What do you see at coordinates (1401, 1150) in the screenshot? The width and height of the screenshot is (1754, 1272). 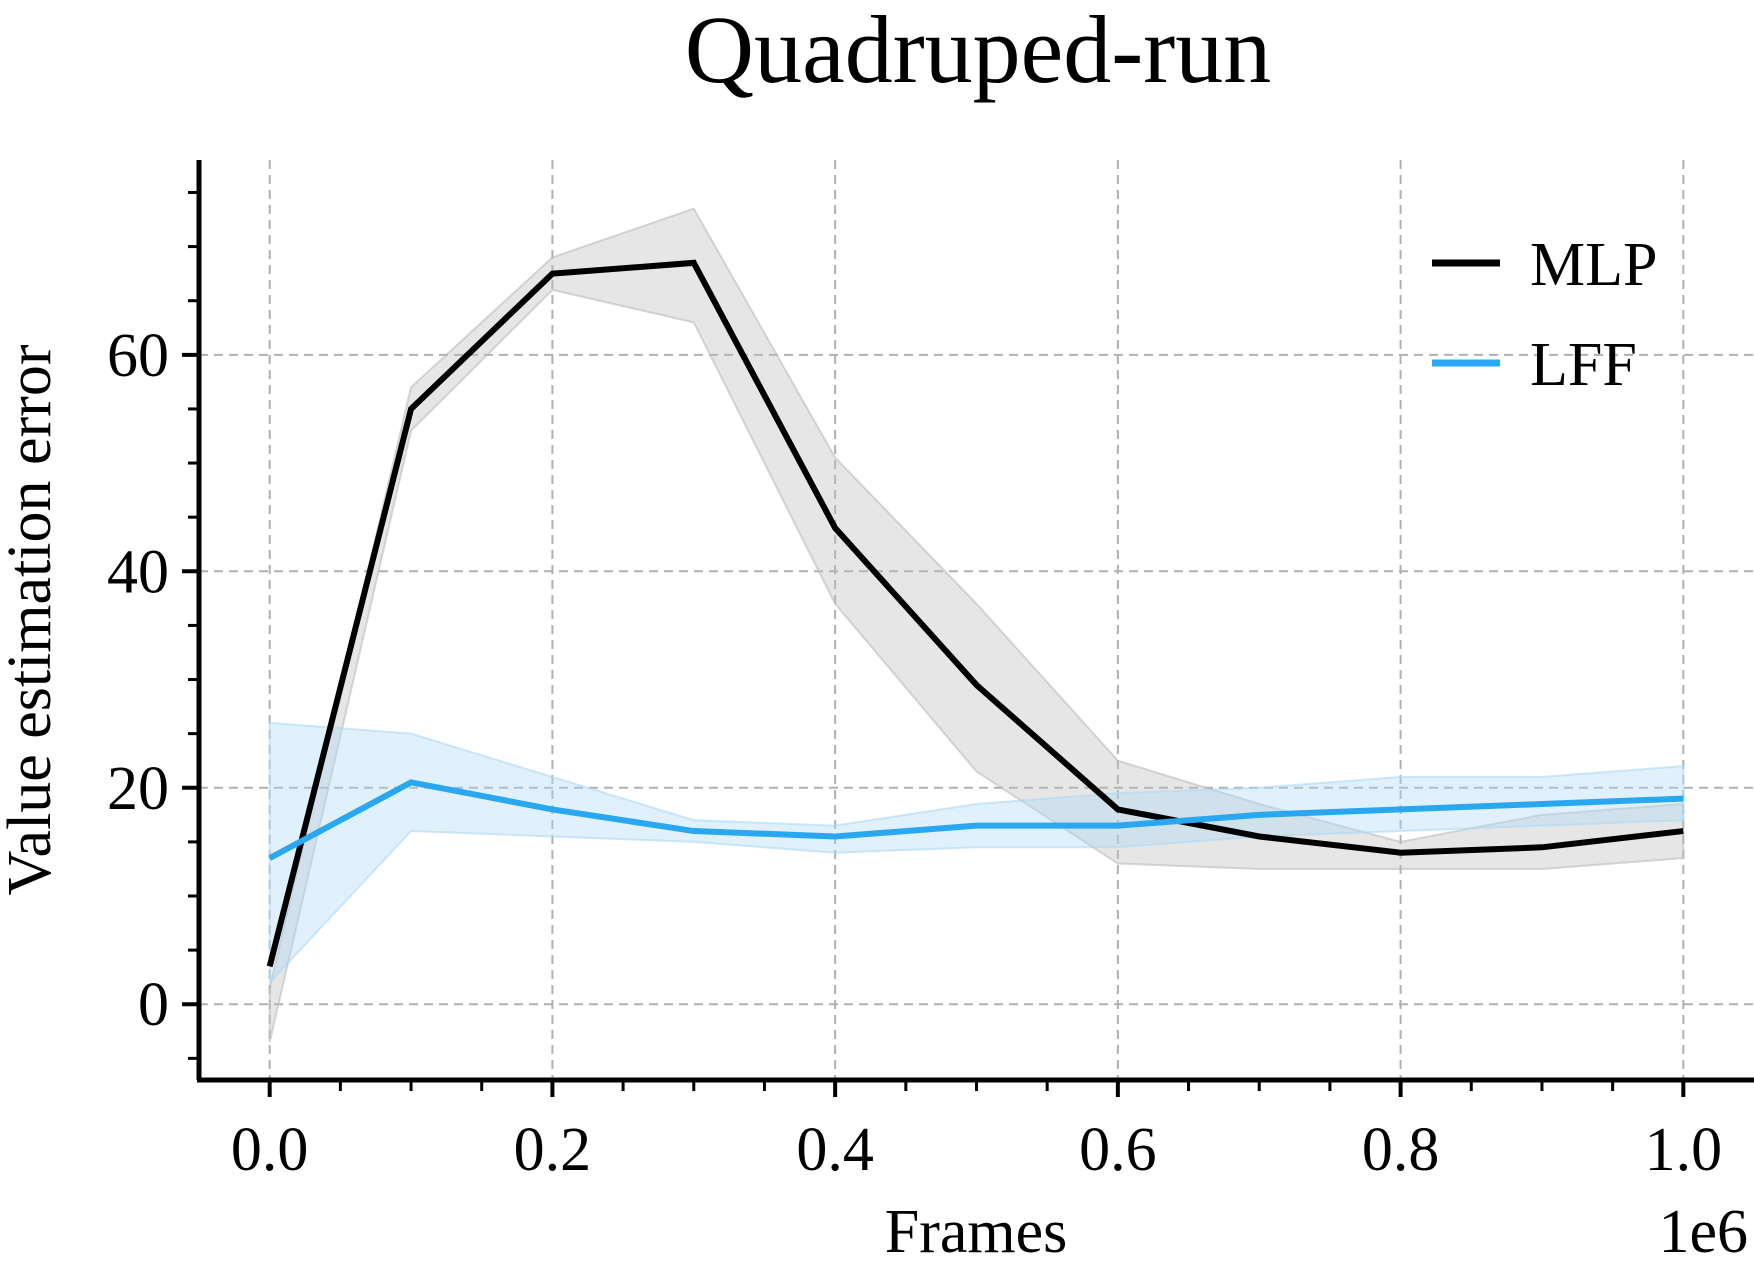 I see `x-tick-label: 0.8` at bounding box center [1401, 1150].